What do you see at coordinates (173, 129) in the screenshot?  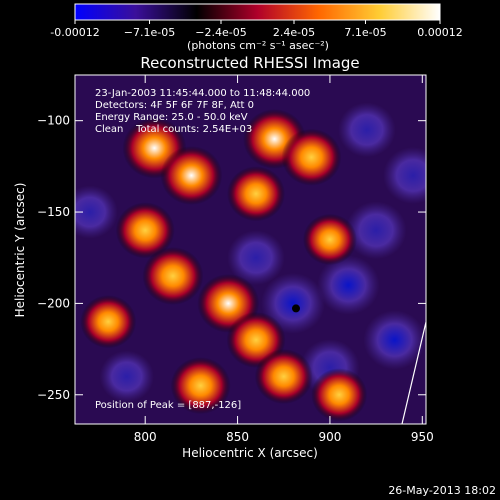 I see `total-counts-text: Clean Total counts: 2.54E+03` at bounding box center [173, 129].